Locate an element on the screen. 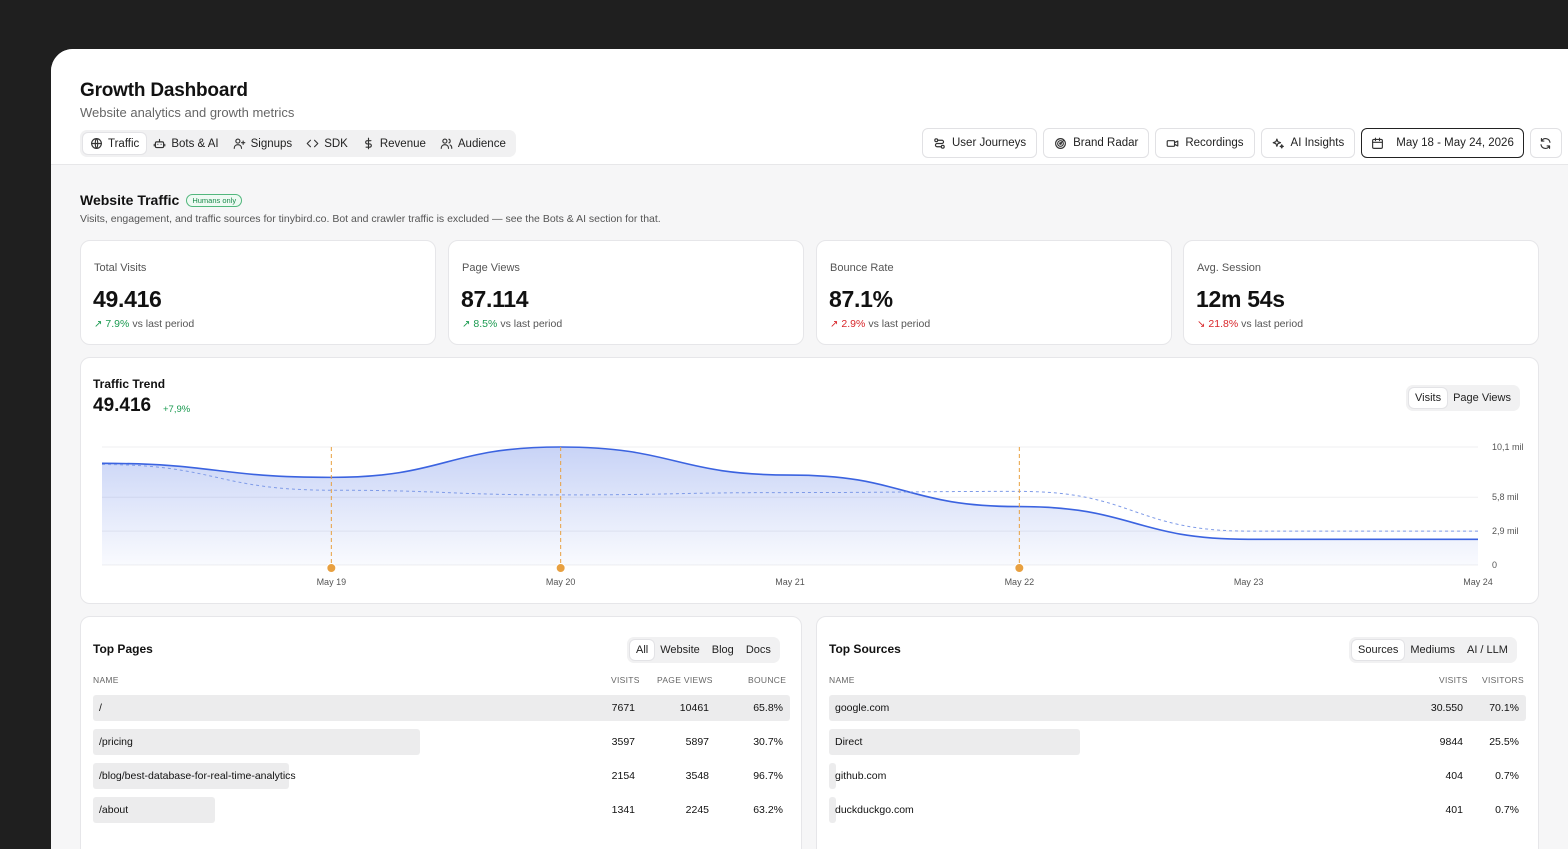 The width and height of the screenshot is (1568, 849). filter-docs: Docs is located at coordinates (758, 650).